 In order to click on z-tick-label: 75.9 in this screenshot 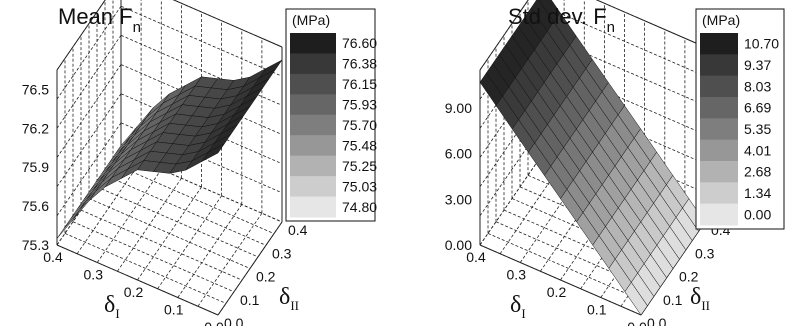, I will do `click(35, 167)`.